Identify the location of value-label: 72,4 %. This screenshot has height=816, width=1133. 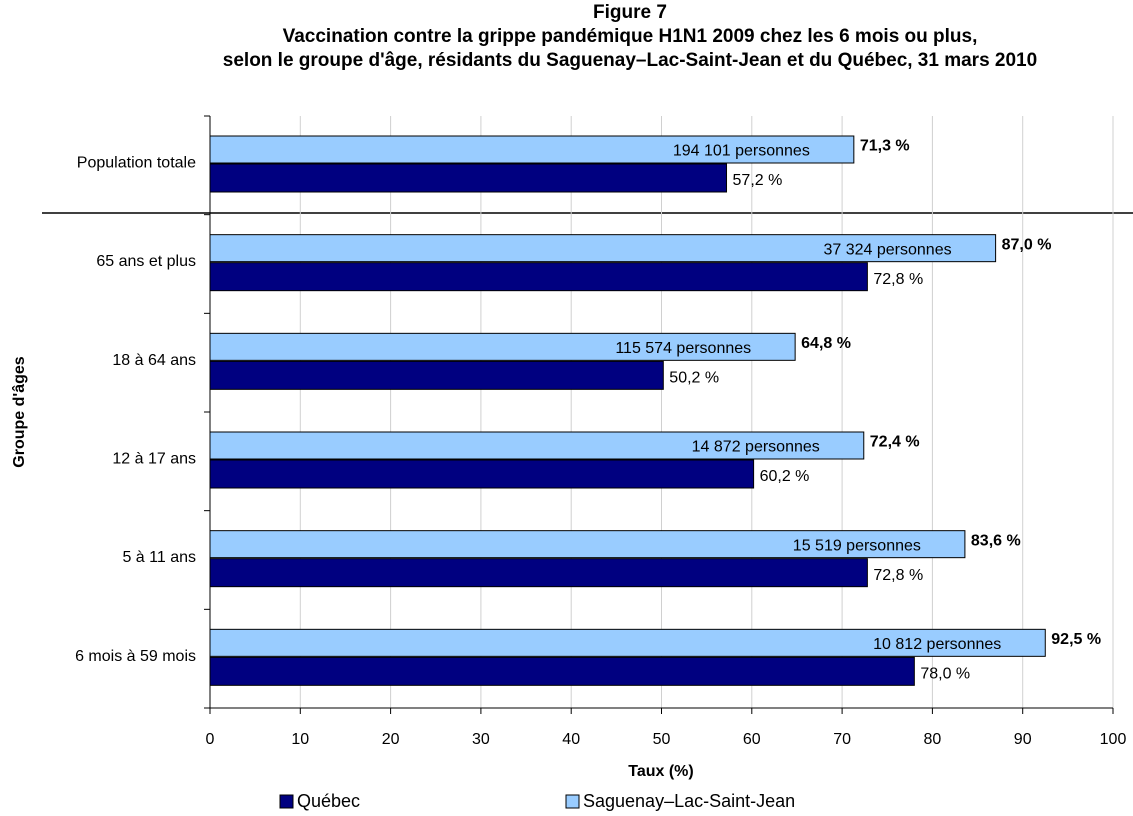
(895, 442).